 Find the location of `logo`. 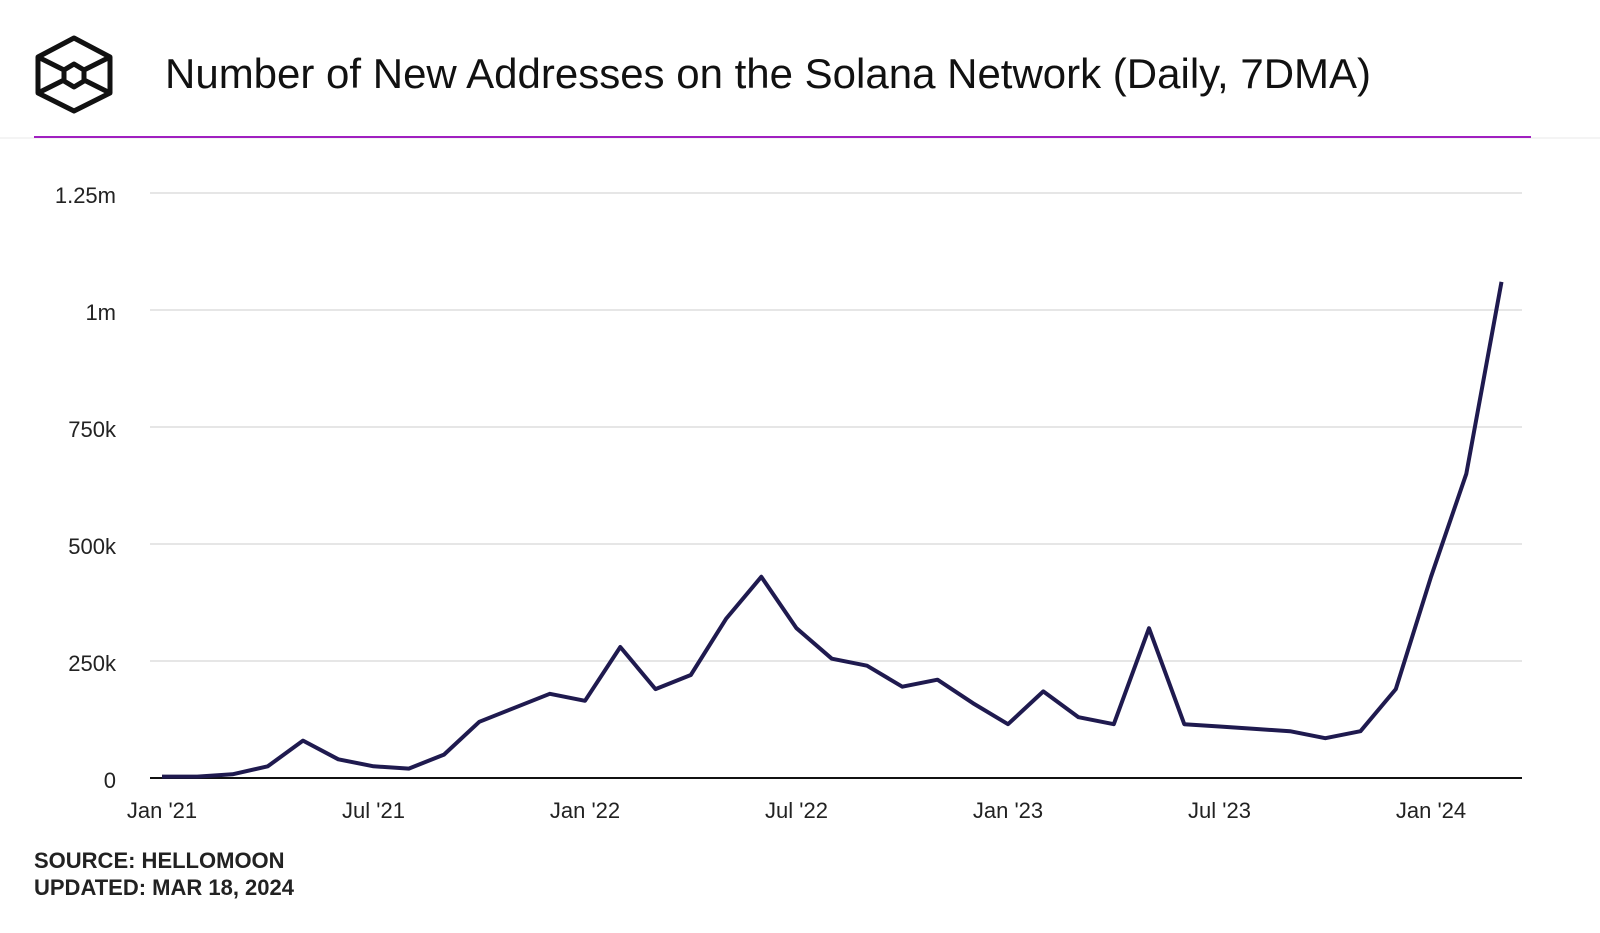

logo is located at coordinates (74, 74).